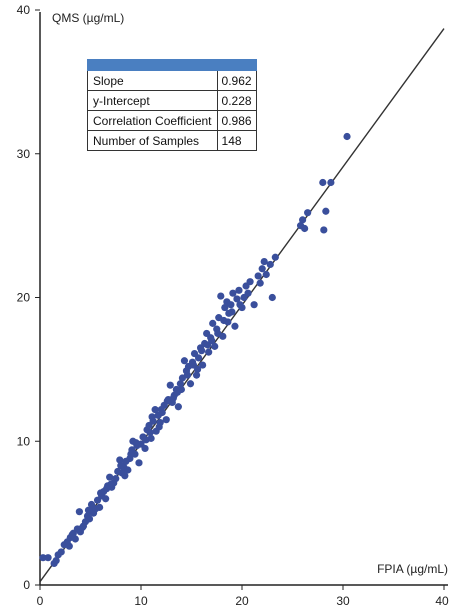  Describe the element at coordinates (24, 10) in the screenshot. I see `y-tick-label: 40` at that location.